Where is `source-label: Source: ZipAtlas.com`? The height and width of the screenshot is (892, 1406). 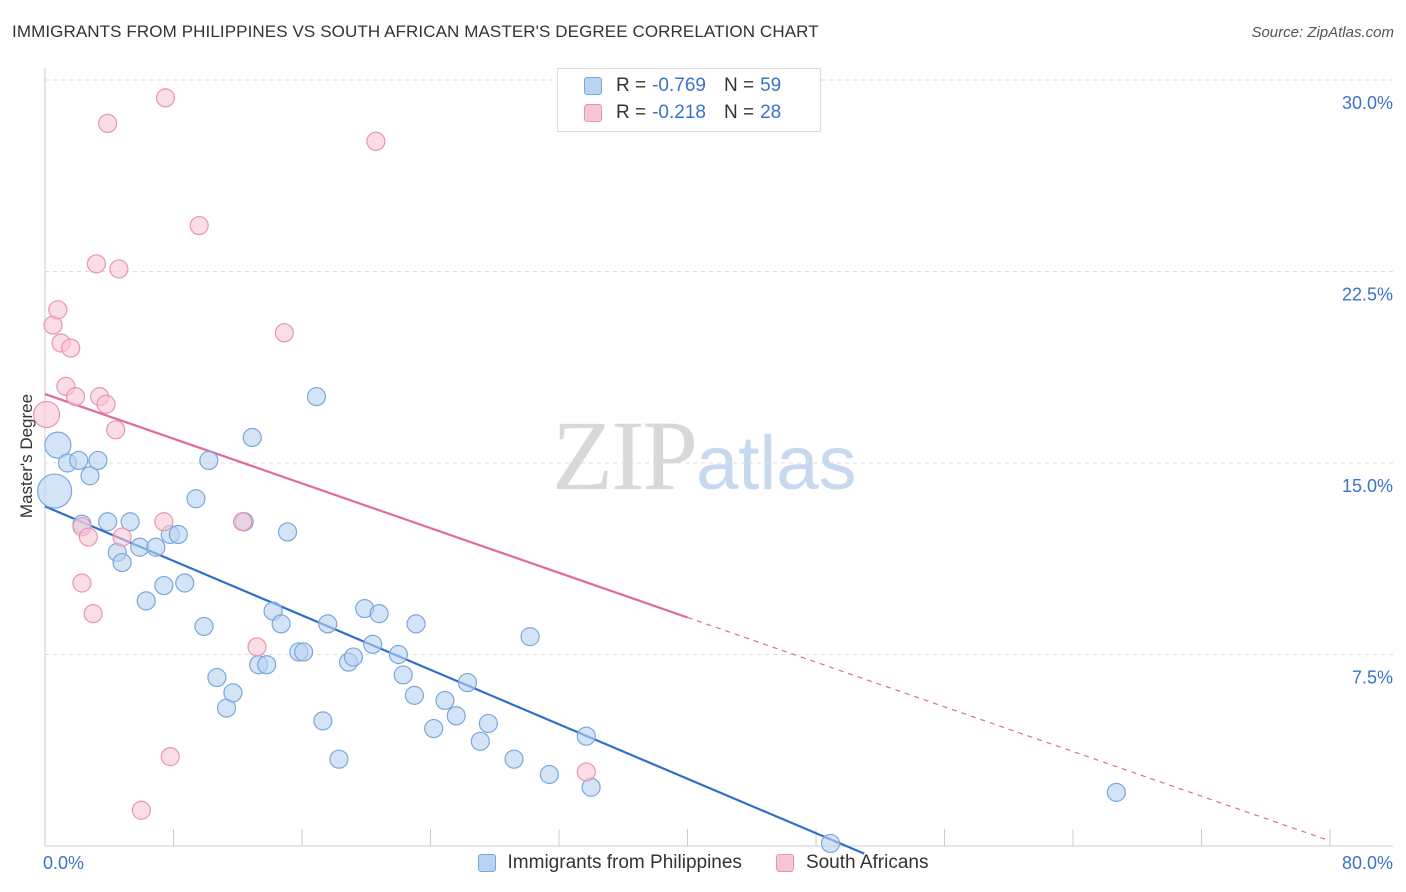
source-label: Source: ZipAtlas.com is located at coordinates (1322, 32).